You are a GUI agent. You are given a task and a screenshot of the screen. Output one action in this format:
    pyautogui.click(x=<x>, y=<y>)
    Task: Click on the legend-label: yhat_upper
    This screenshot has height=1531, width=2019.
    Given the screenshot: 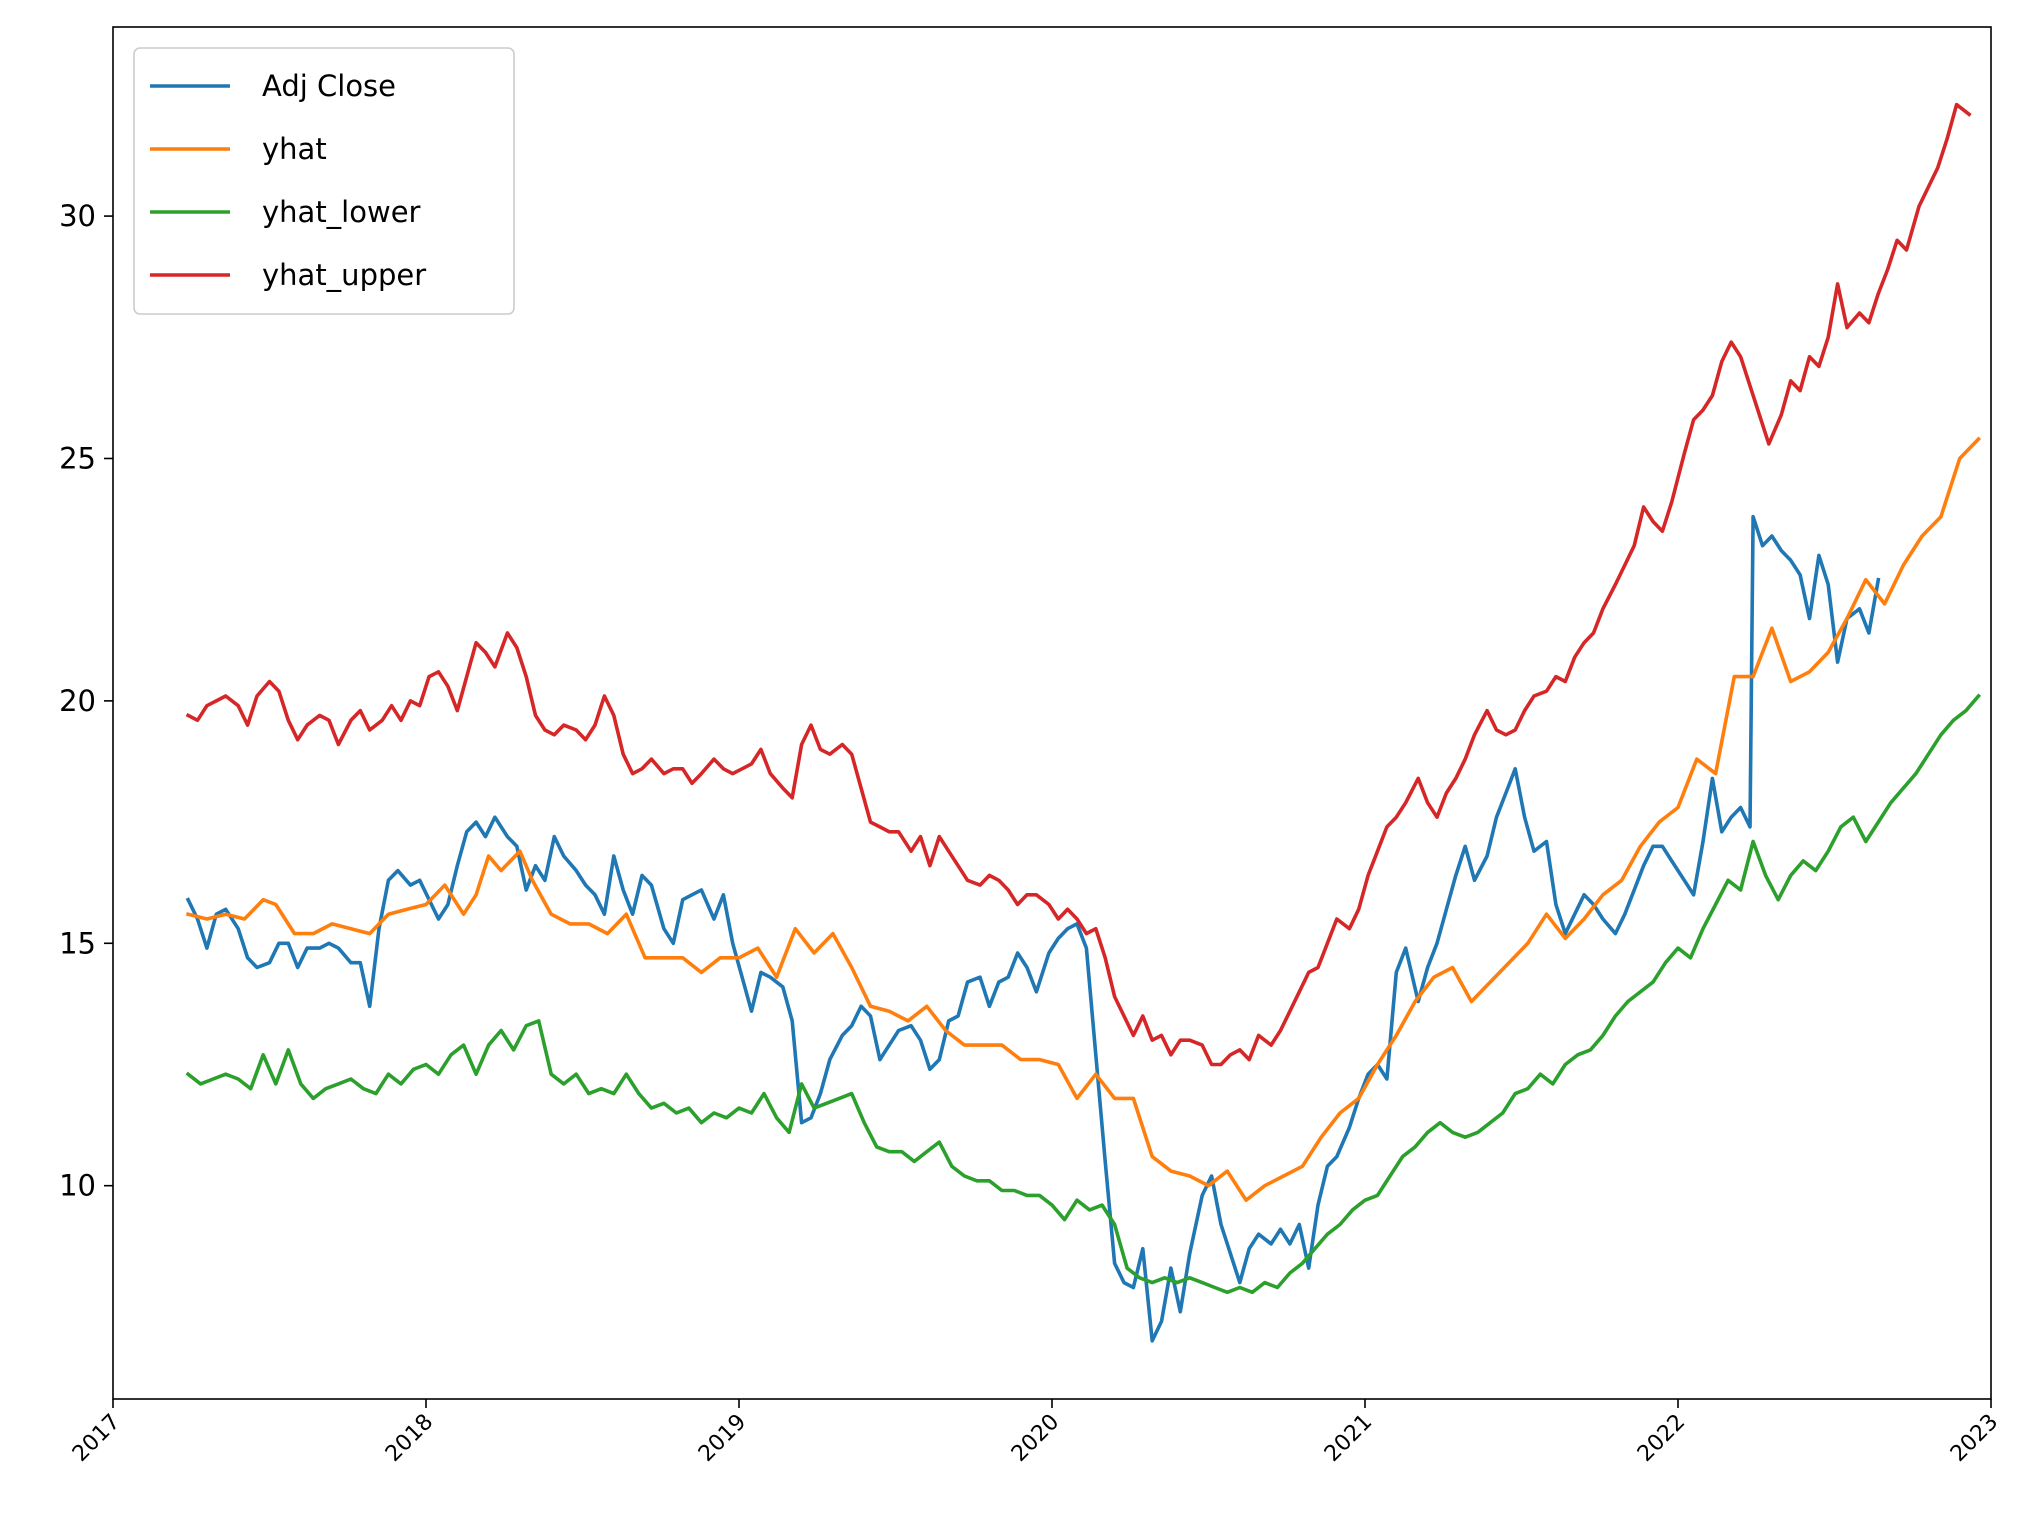 What is the action you would take?
    pyautogui.click(x=344, y=275)
    